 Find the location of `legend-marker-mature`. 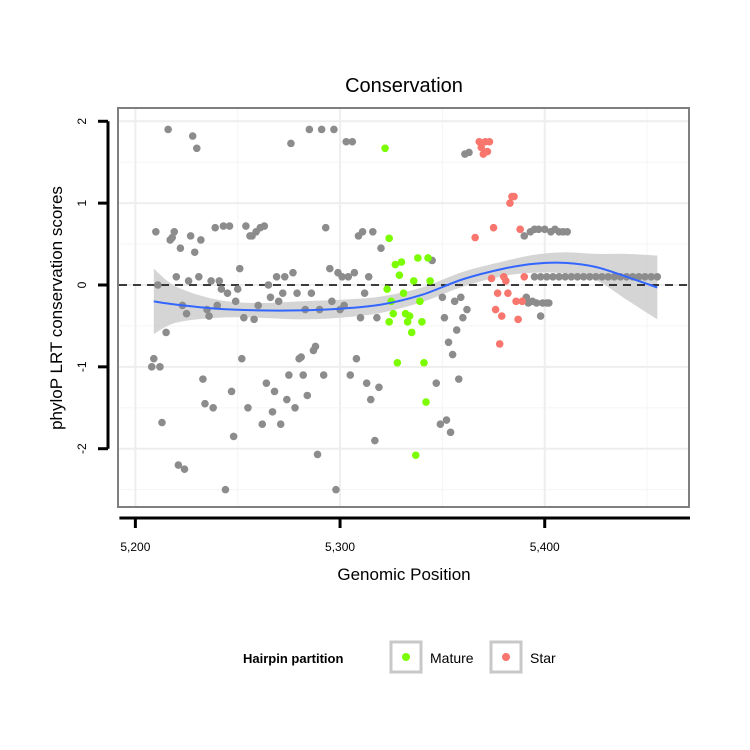

legend-marker-mature is located at coordinates (406, 657).